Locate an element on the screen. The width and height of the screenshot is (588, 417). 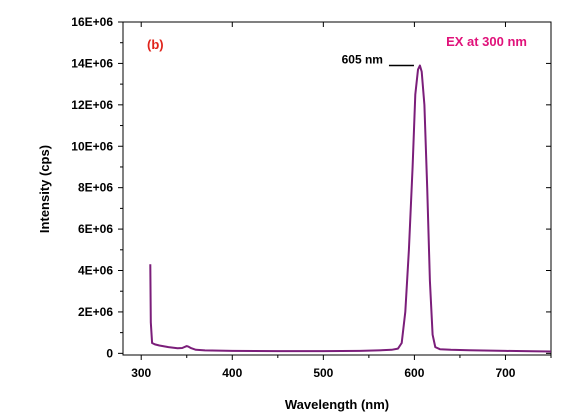
y-tick-label: 12E+06 is located at coordinates (92, 105).